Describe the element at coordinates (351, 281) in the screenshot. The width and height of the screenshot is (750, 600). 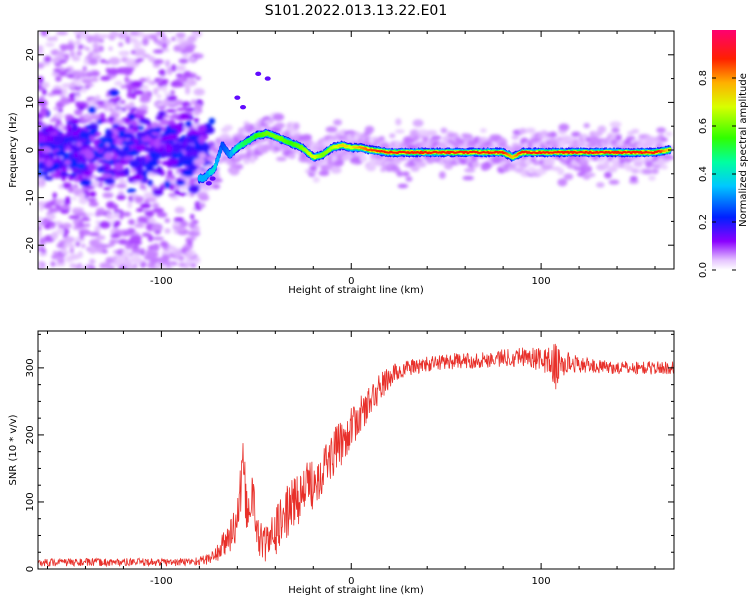
I see `x-tick-label: 0` at that location.